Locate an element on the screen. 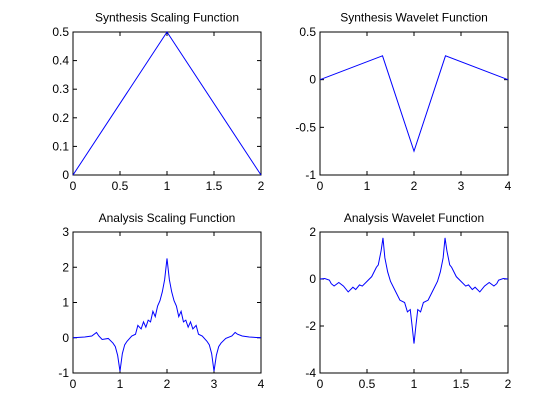 This screenshot has width=560, height=420. y-tick-label: 0.2 is located at coordinates (60, 118).